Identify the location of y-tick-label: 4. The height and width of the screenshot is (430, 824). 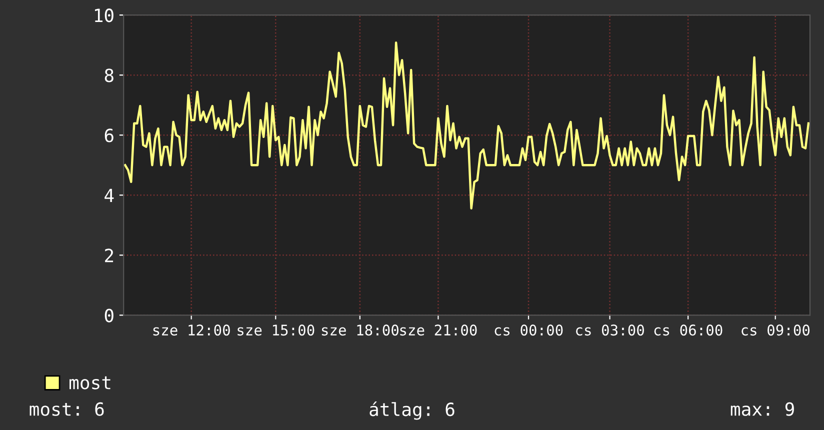
(109, 195).